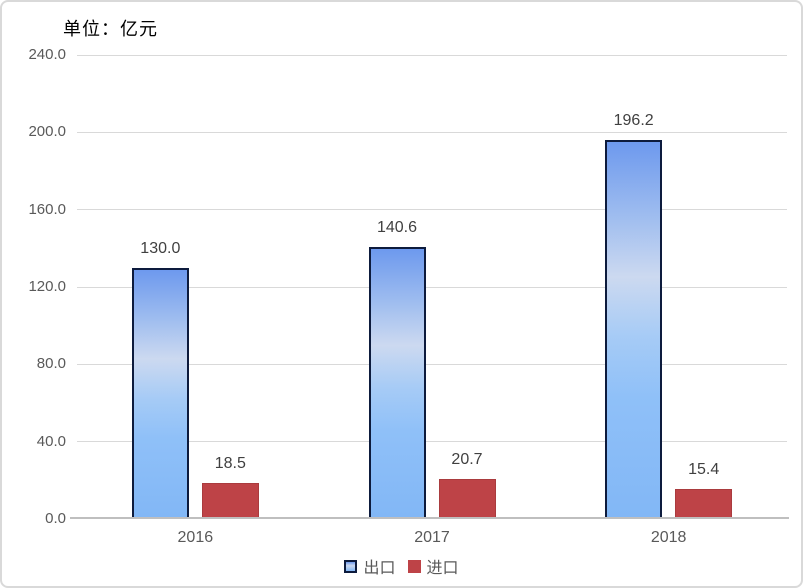  Describe the element at coordinates (351, 566) in the screenshot. I see `legend-swatch-export-icon` at that location.